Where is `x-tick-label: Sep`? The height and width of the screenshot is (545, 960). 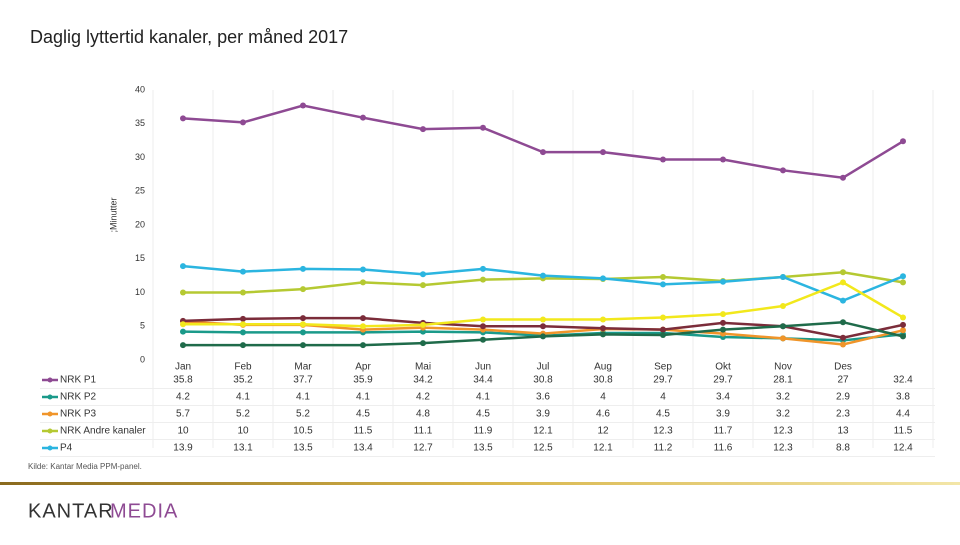 x-tick-label: Sep is located at coordinates (663, 367).